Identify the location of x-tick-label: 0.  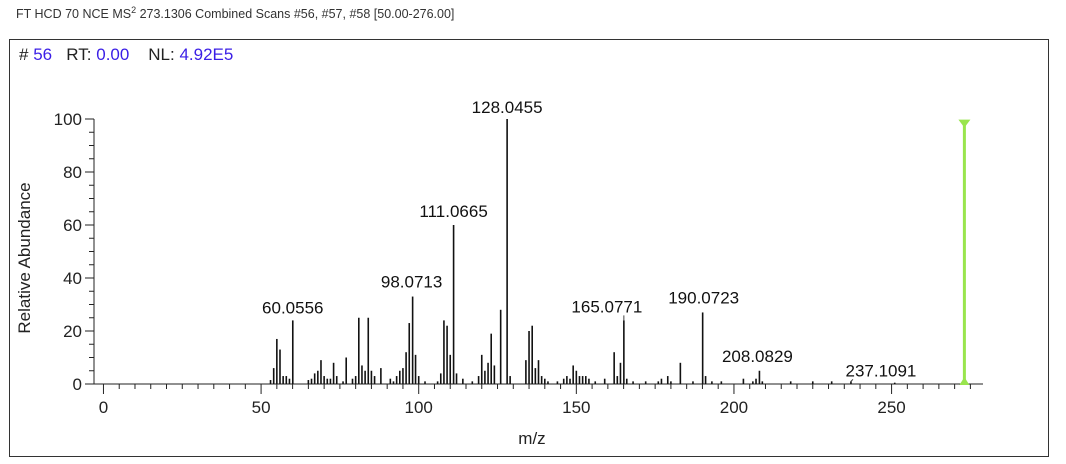
(103, 407).